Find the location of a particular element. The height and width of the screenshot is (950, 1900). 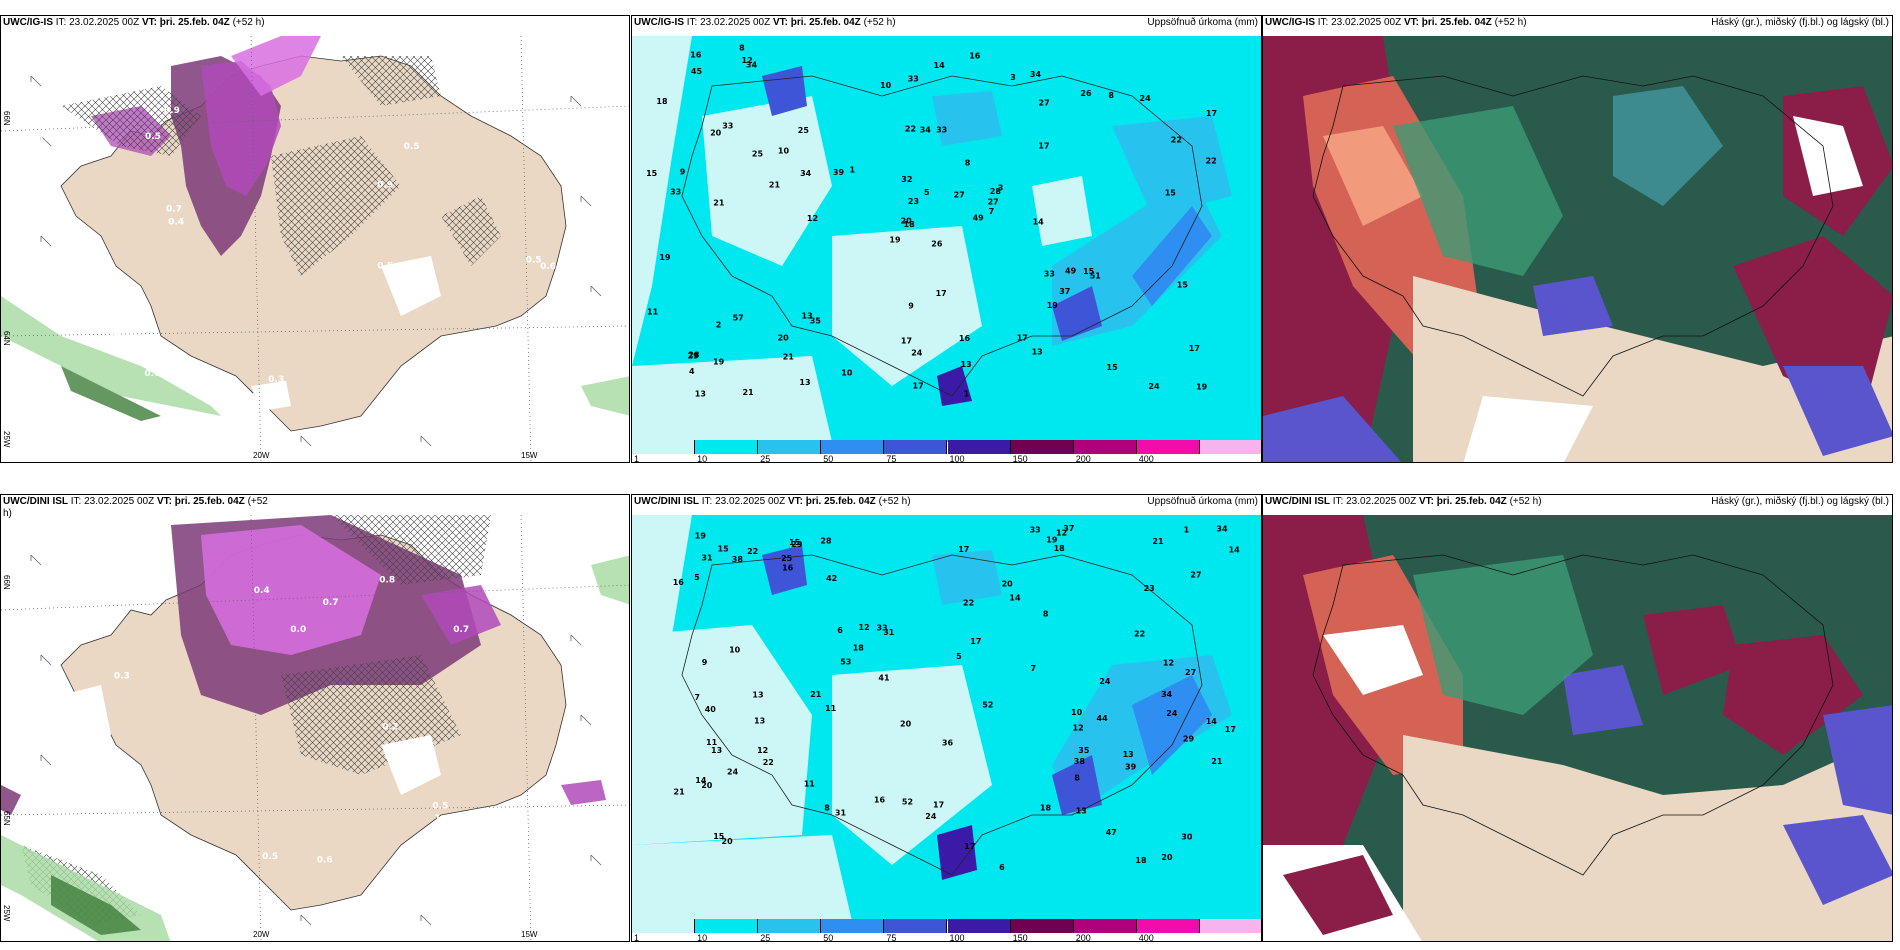

value-label: 0.6 is located at coordinates (548, 267).